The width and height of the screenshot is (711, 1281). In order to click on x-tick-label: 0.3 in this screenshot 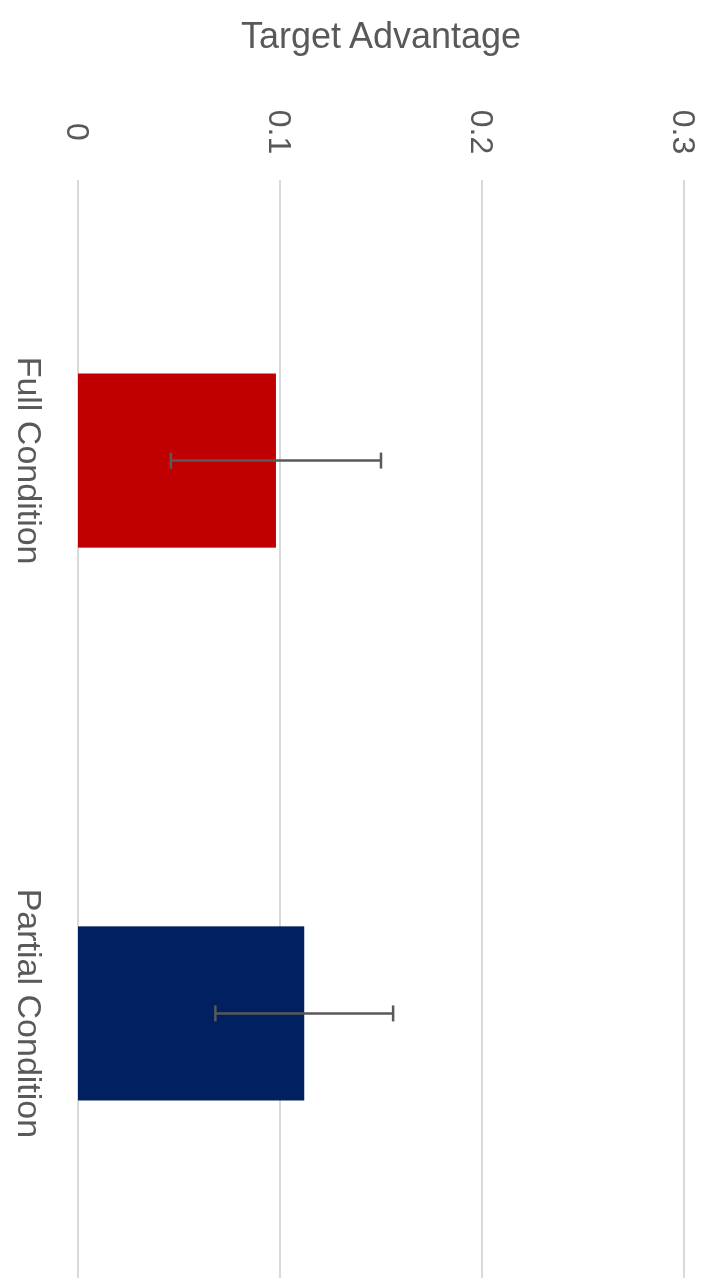, I will do `click(684, 132)`.